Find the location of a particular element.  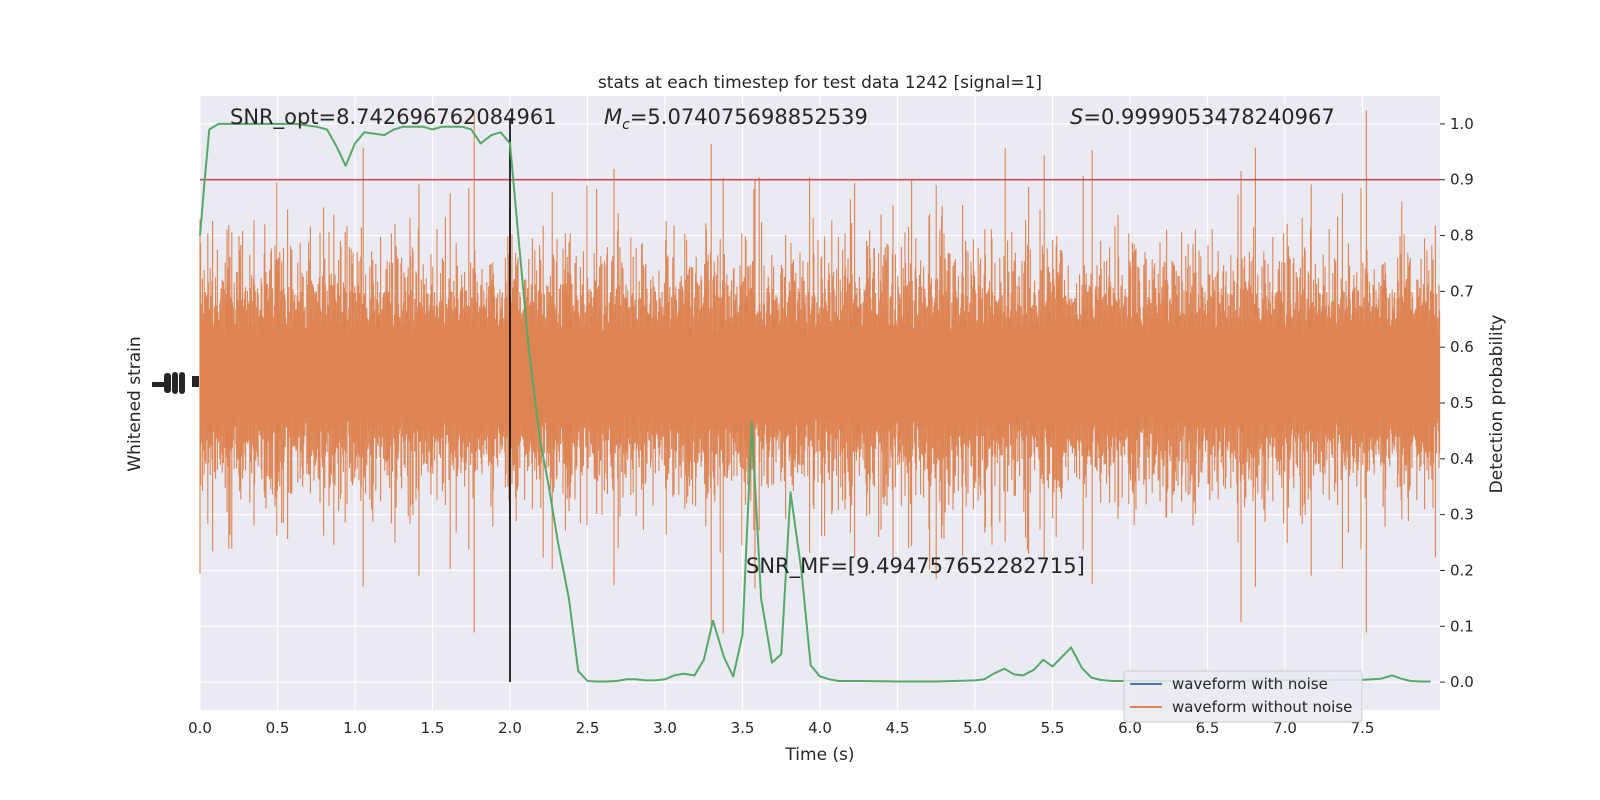

y-right-tick-label: 0.9 is located at coordinates (1462, 180).